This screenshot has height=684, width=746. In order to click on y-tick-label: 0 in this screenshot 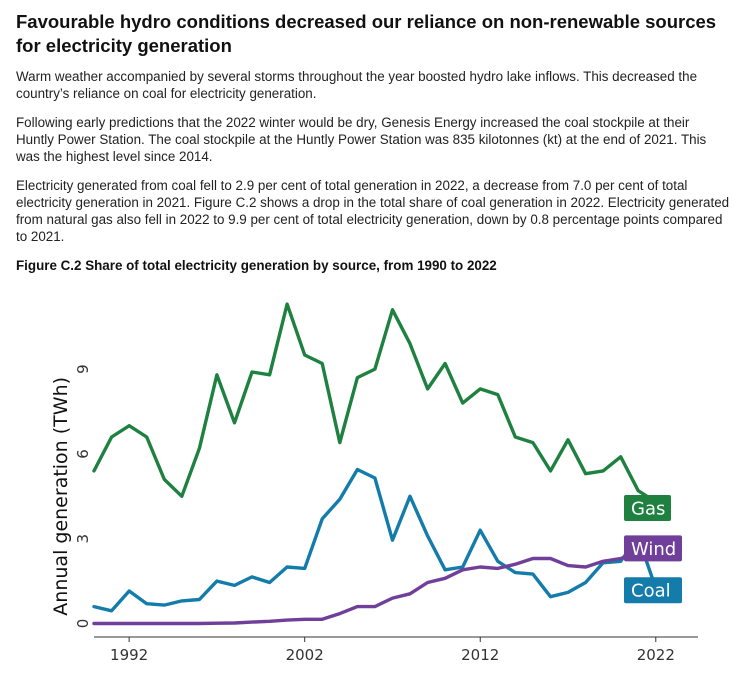, I will do `click(83, 624)`.